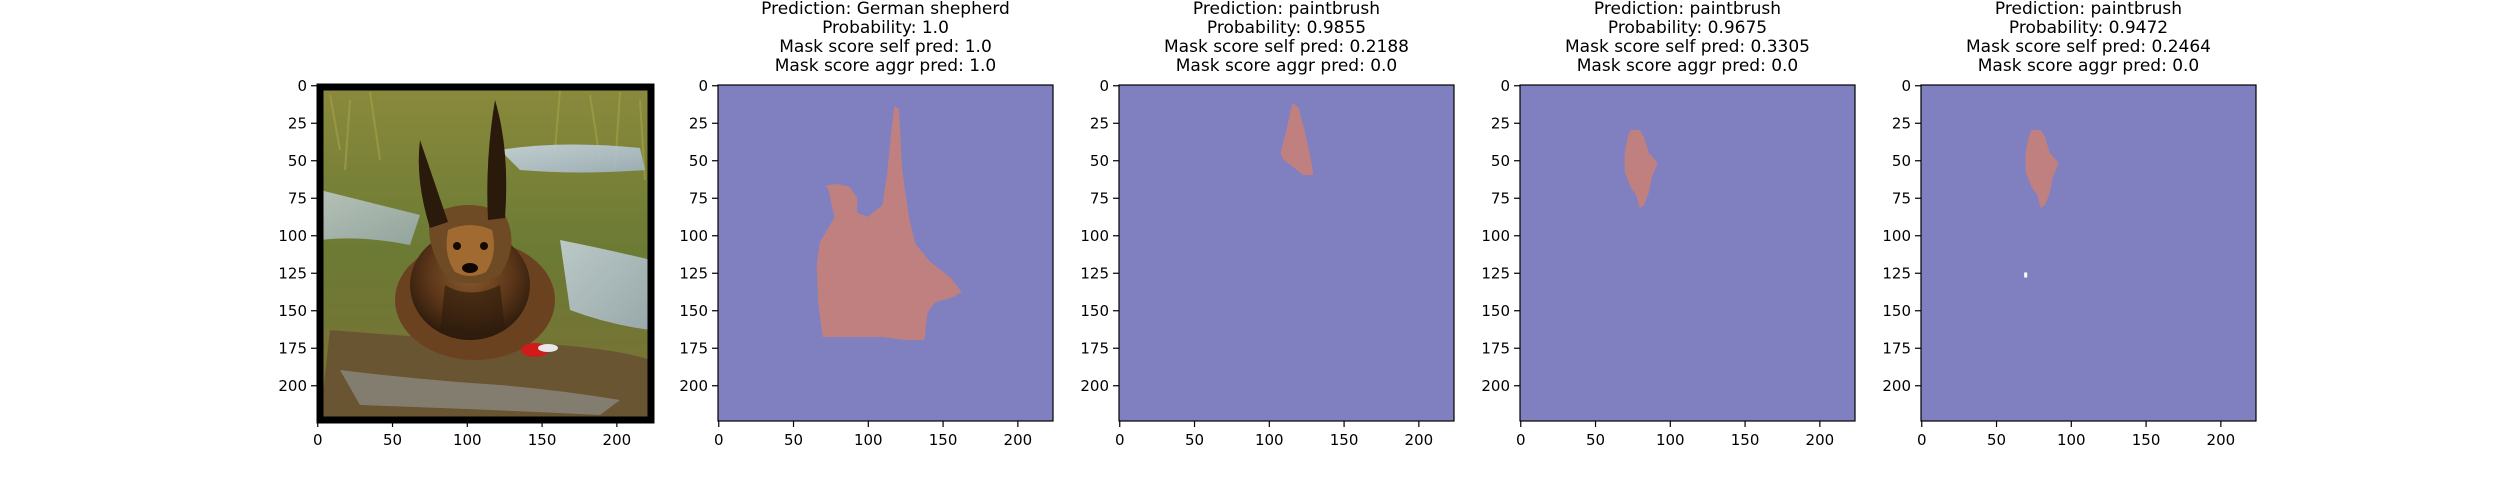  Describe the element at coordinates (885, 28) in the screenshot. I see `panel-title-line: Probability: 1.0` at that location.